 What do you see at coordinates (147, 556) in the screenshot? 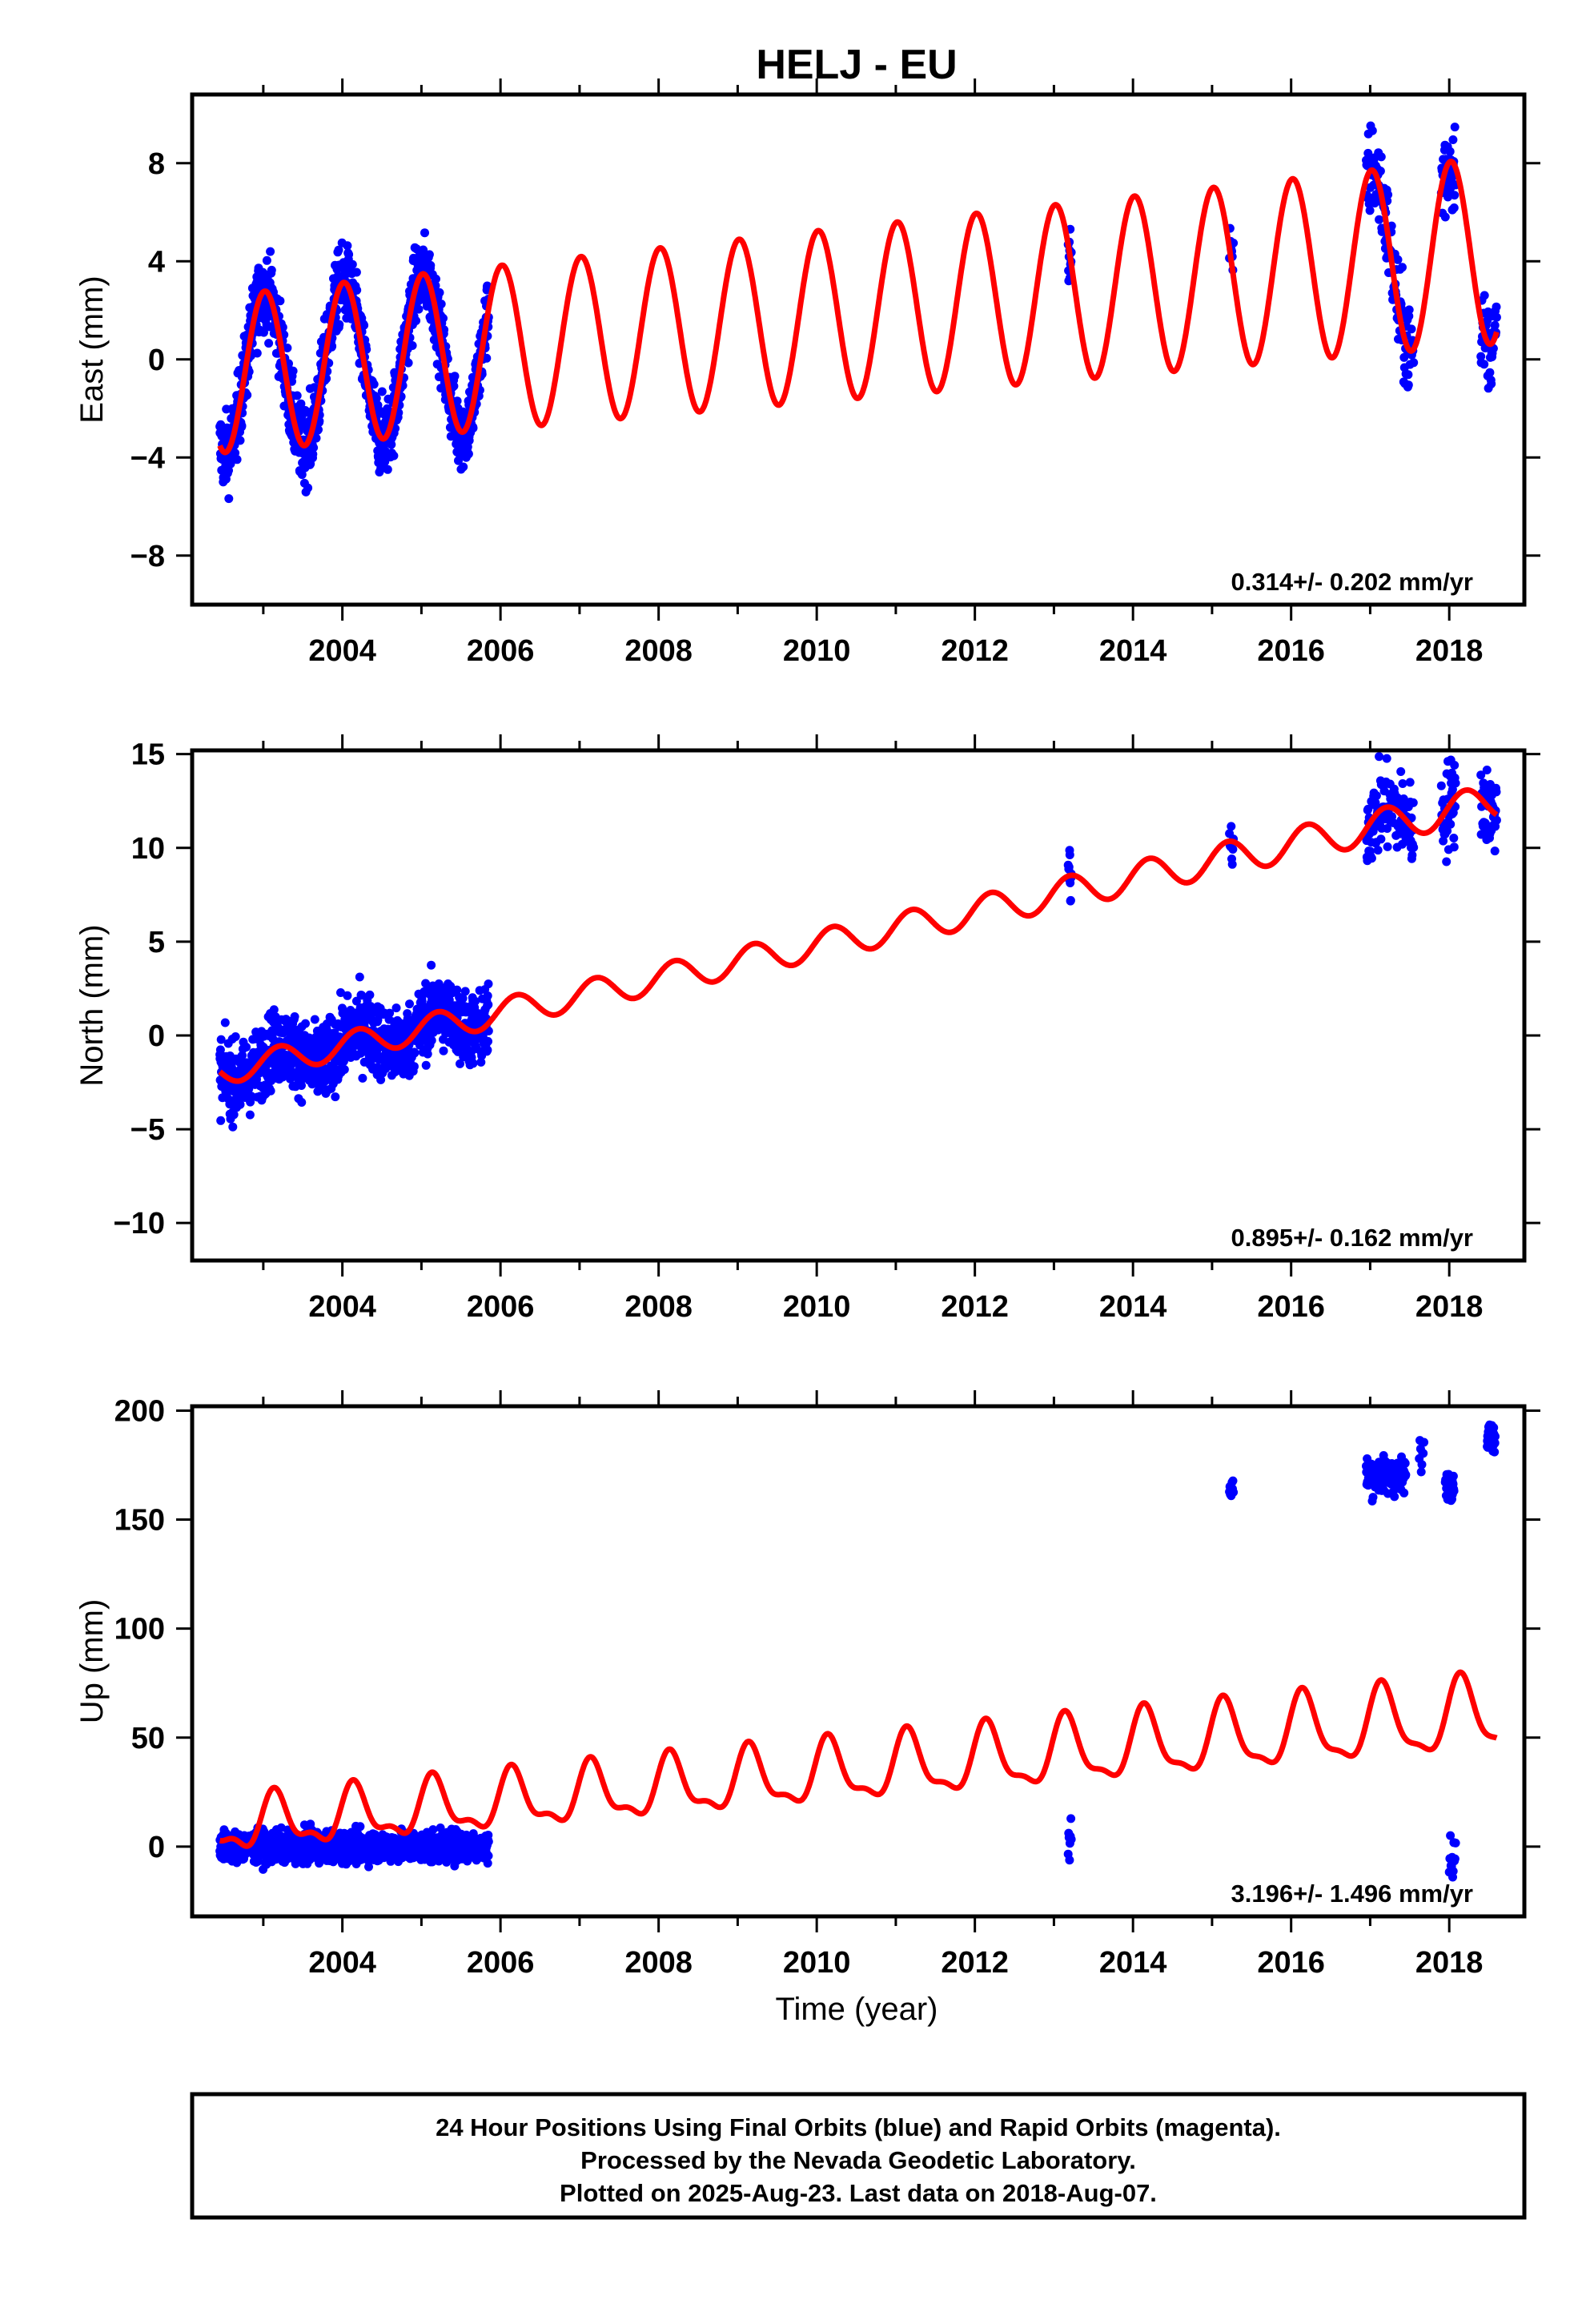
I see `y-tick-label: −8` at bounding box center [147, 556].